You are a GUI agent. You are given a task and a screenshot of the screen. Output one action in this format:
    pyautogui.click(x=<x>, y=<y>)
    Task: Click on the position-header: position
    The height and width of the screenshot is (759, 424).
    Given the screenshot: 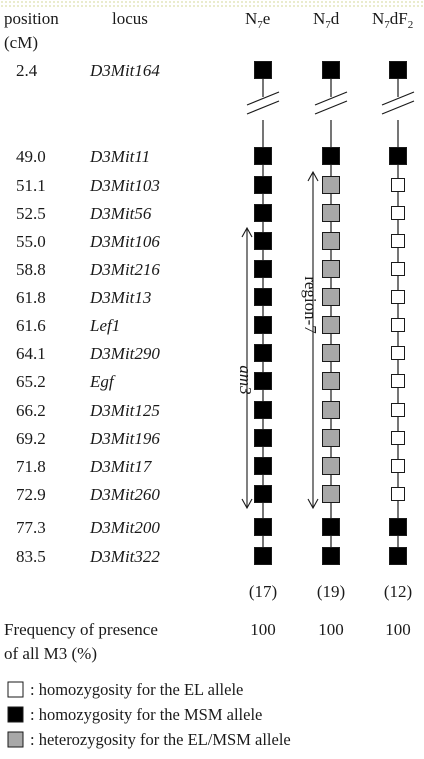 What is the action you would take?
    pyautogui.click(x=31, y=18)
    